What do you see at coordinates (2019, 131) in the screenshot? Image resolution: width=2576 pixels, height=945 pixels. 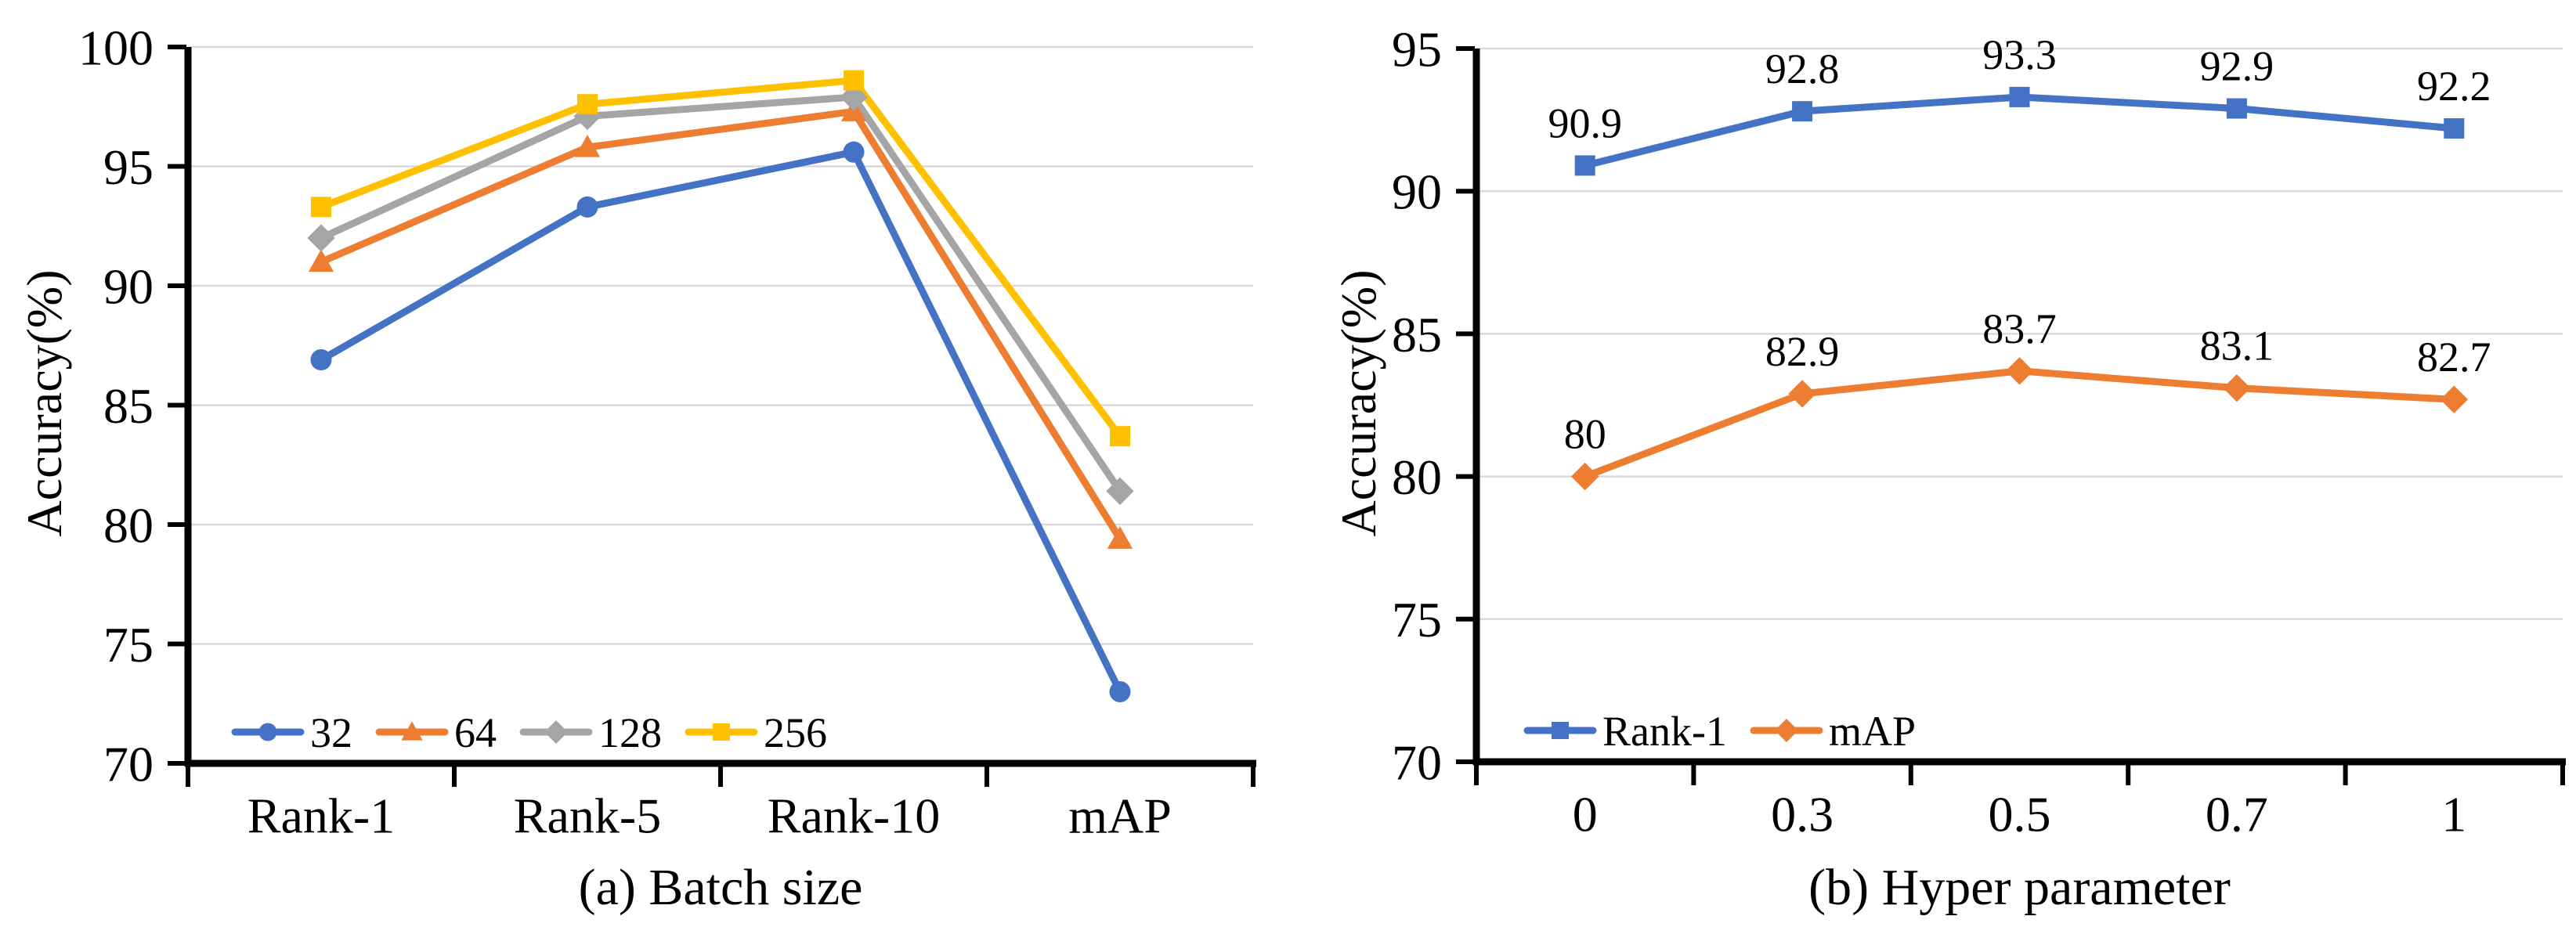 I see `series-Rank-1-line` at bounding box center [2019, 131].